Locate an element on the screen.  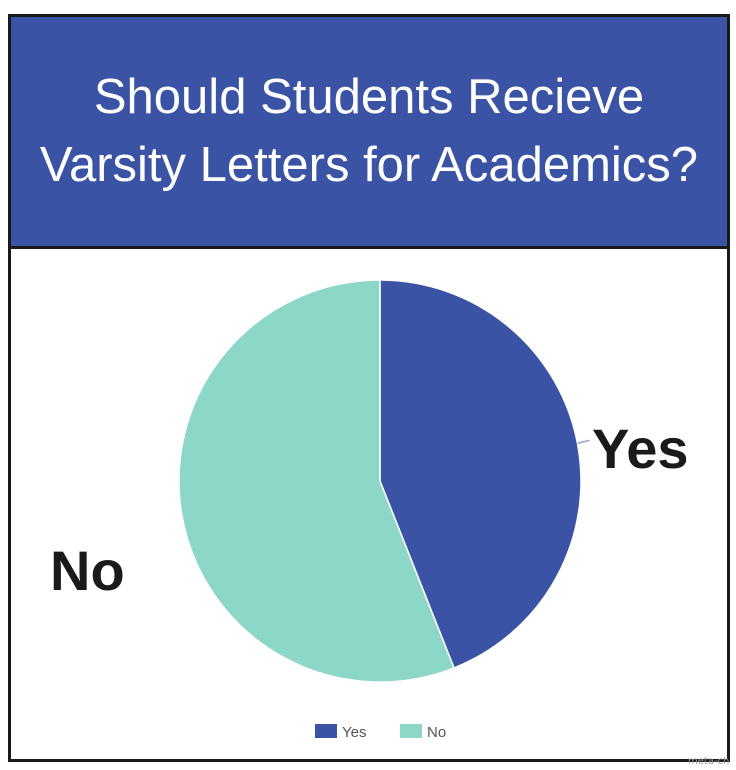
legend-swatch-no is located at coordinates (411, 731).